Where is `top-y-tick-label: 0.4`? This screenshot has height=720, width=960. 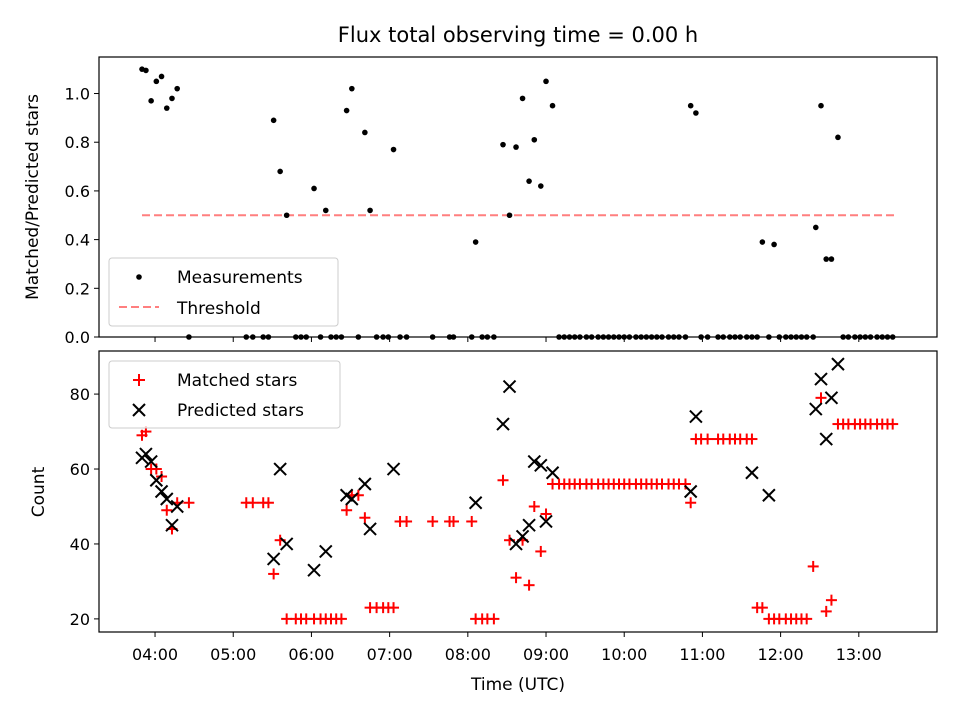
top-y-tick-label: 0.4 is located at coordinates (77, 240).